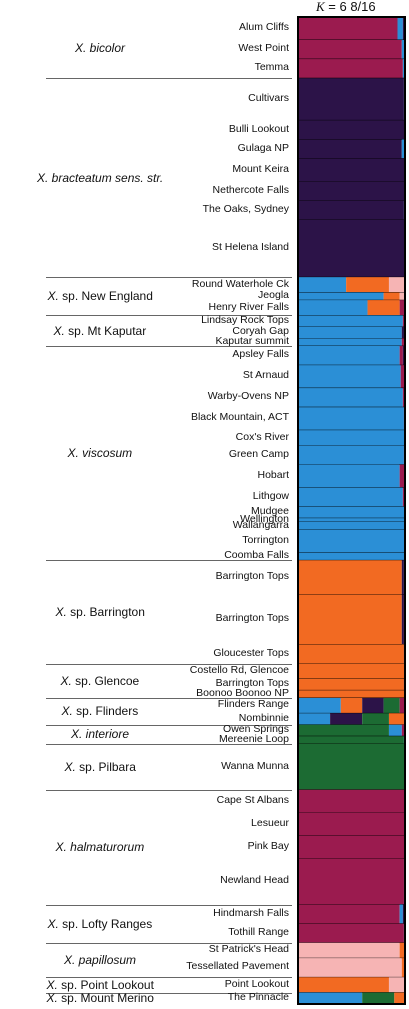 The width and height of the screenshot is (409, 1009). What do you see at coordinates (255, 765) in the screenshot?
I see `population-label: Wanna Munna` at bounding box center [255, 765].